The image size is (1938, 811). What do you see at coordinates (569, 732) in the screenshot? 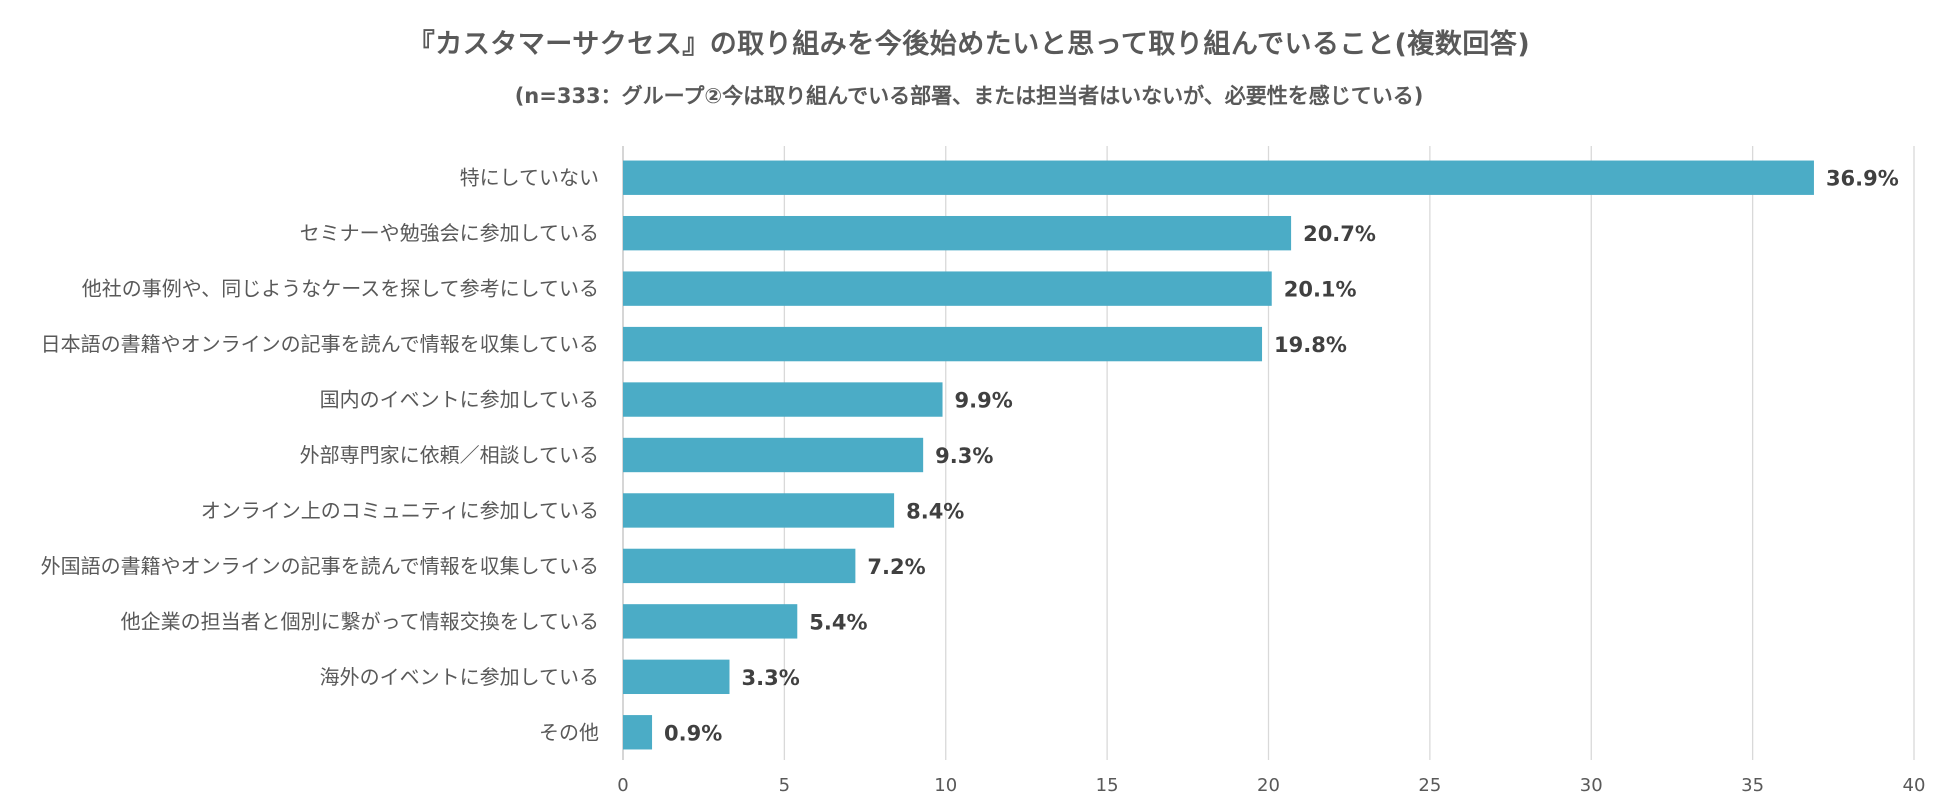
I see `category-label: その他` at bounding box center [569, 732].